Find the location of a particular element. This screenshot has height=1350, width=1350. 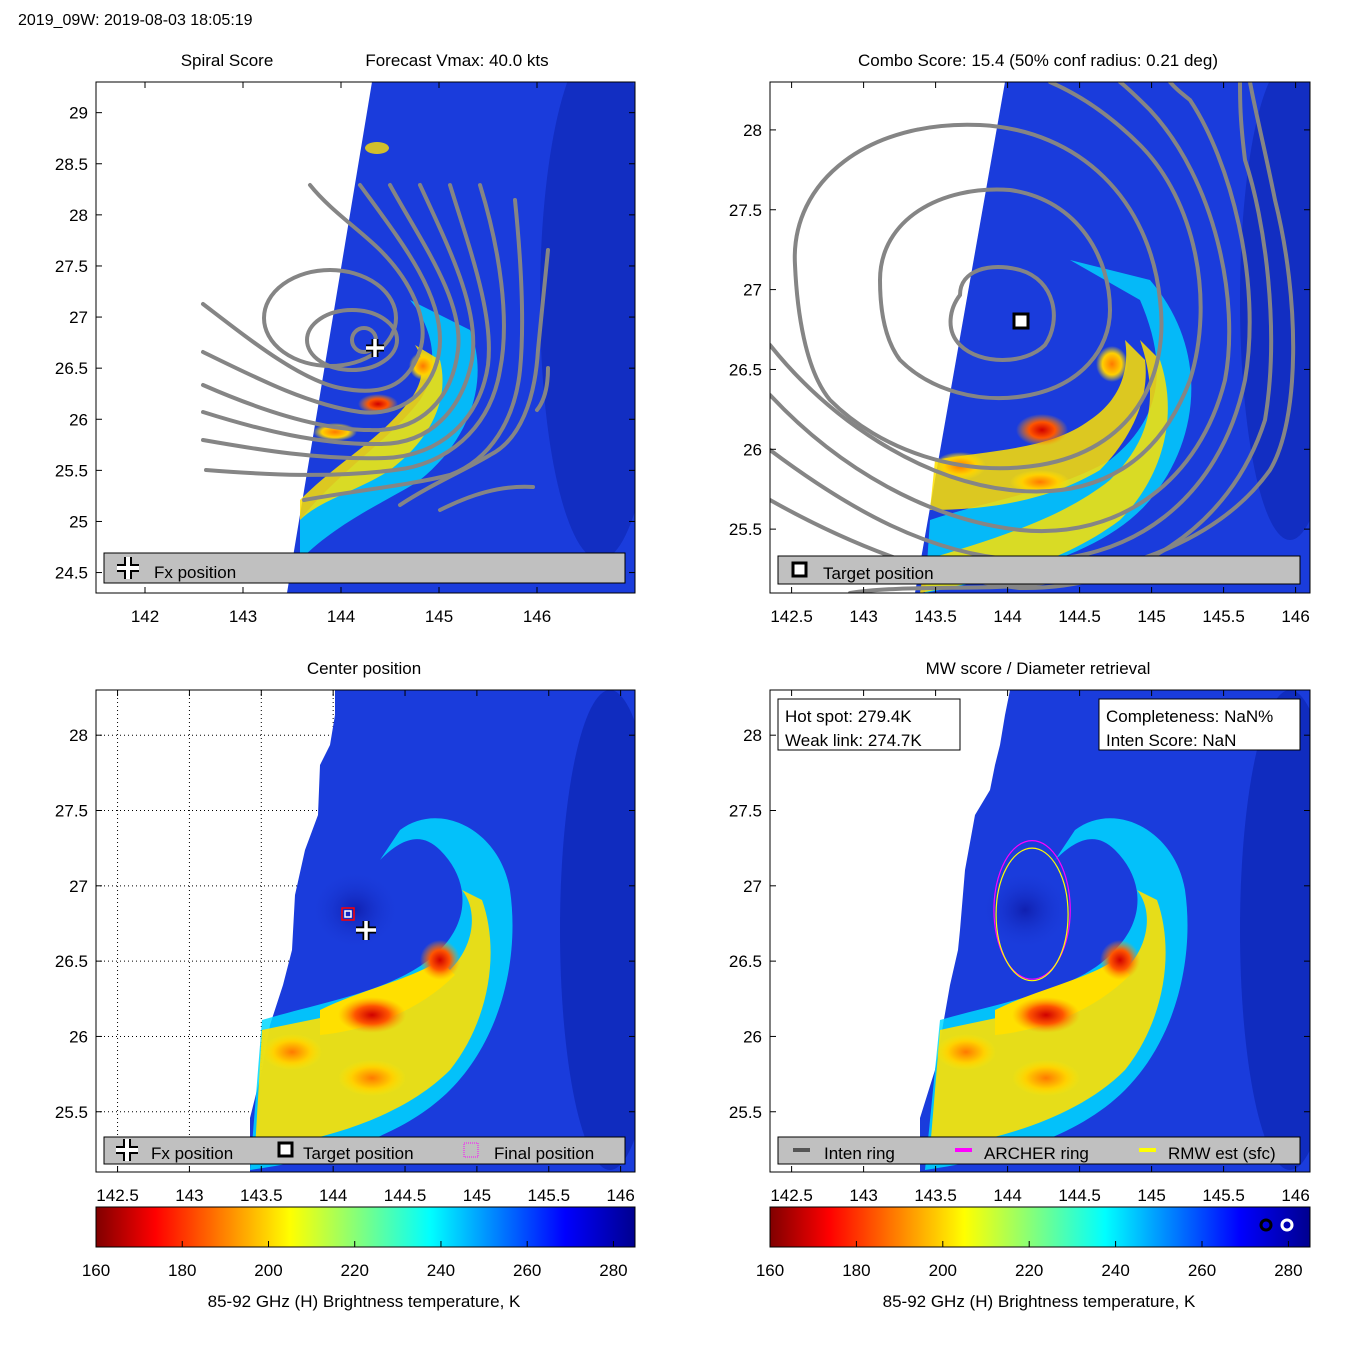

spiral-legend: Fx position is located at coordinates (364, 568).